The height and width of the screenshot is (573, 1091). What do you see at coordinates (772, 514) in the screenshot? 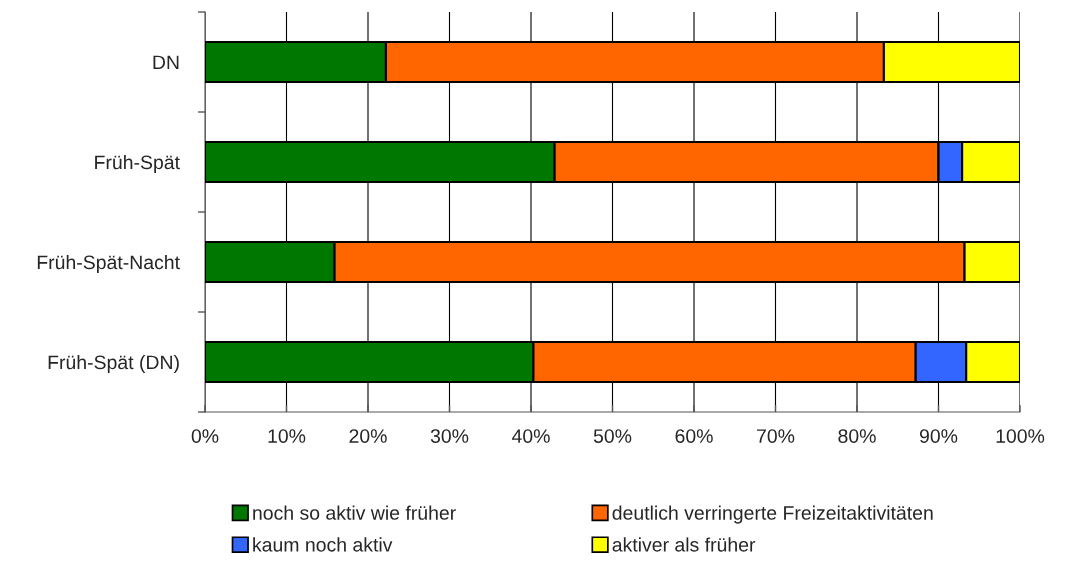
I see `legend-label: deutlich verringerte Freizeitaktivitäten` at bounding box center [772, 514].